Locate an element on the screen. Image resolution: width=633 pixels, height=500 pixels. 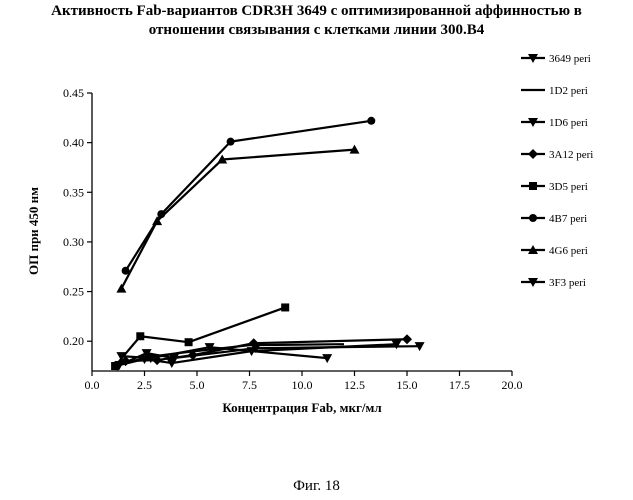
x-tick-label: 20.0 is located at coordinates (512, 385).